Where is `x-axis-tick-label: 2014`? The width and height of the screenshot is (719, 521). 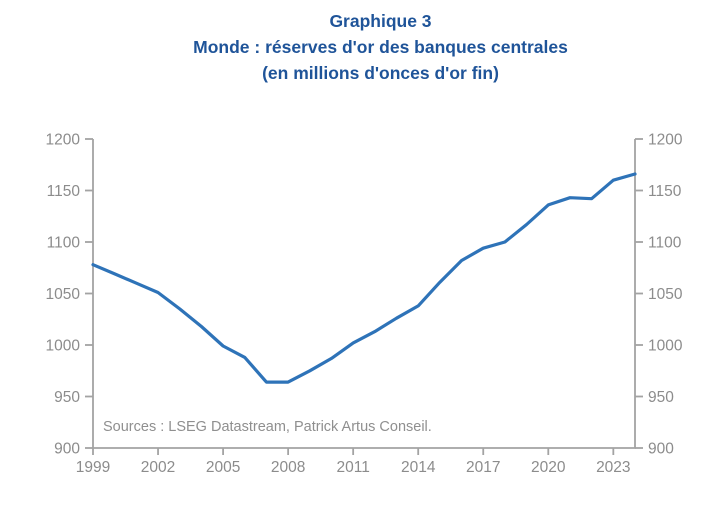 x-axis-tick-label: 2014 is located at coordinates (418, 467).